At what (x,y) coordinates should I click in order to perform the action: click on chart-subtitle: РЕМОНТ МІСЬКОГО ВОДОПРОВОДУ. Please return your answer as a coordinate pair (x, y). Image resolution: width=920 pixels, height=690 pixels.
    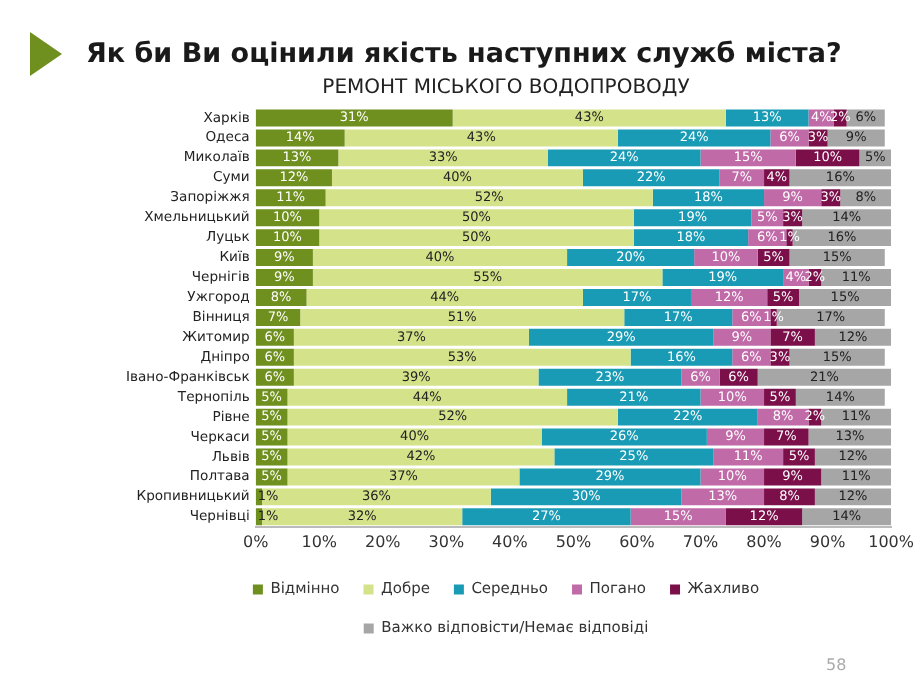
    Looking at the image, I should click on (506, 88).